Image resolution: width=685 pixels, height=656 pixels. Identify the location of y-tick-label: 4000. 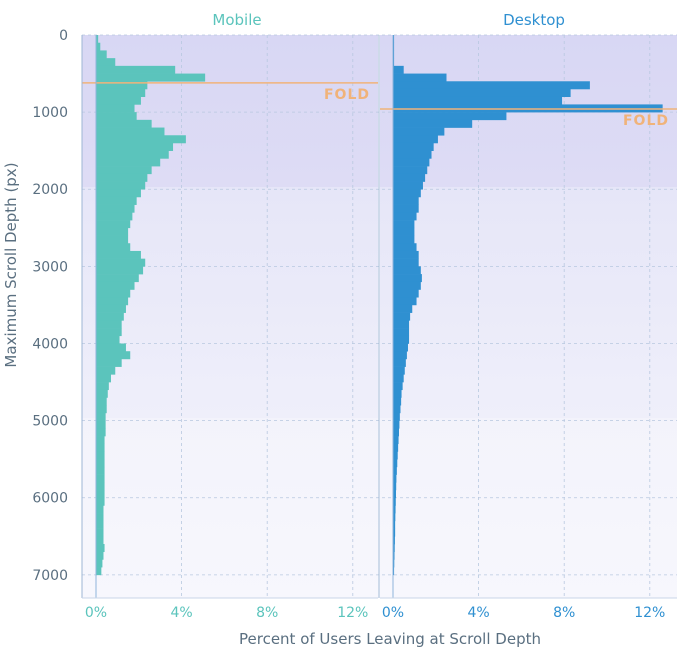
(50, 344).